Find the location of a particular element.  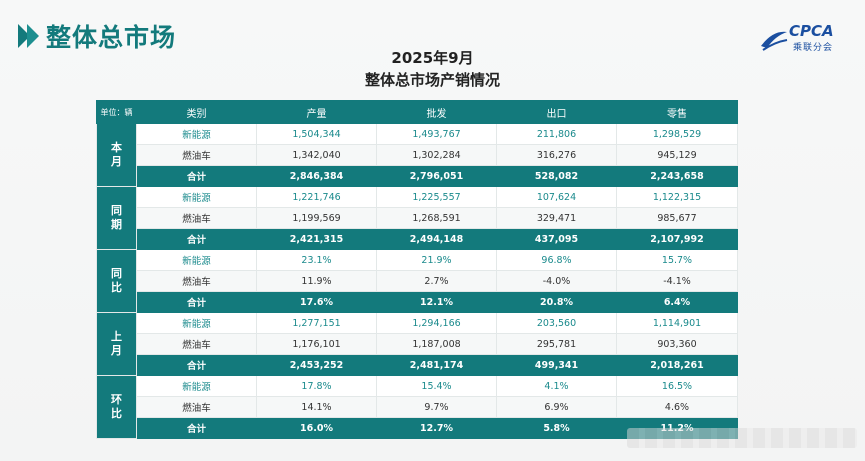

cell-export: 203,560 is located at coordinates (556, 323).